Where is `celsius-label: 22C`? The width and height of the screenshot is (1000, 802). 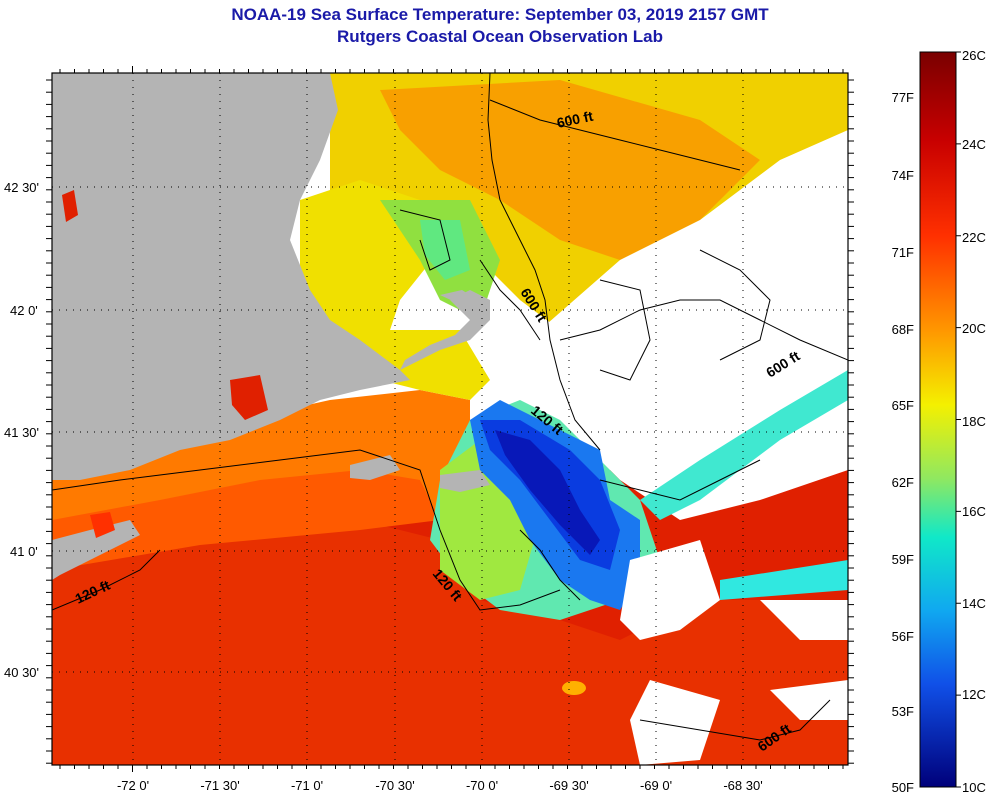 celsius-label: 22C is located at coordinates (974, 237).